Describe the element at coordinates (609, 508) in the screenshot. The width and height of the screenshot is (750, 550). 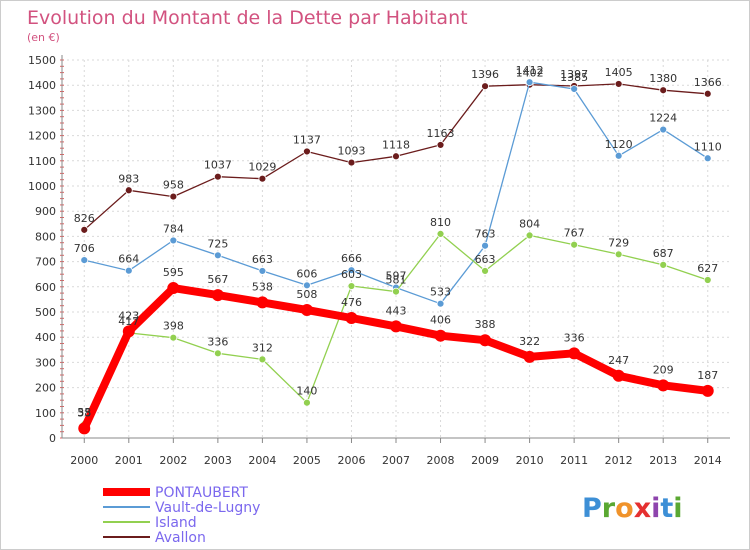
I see `logo-letter: r` at that location.